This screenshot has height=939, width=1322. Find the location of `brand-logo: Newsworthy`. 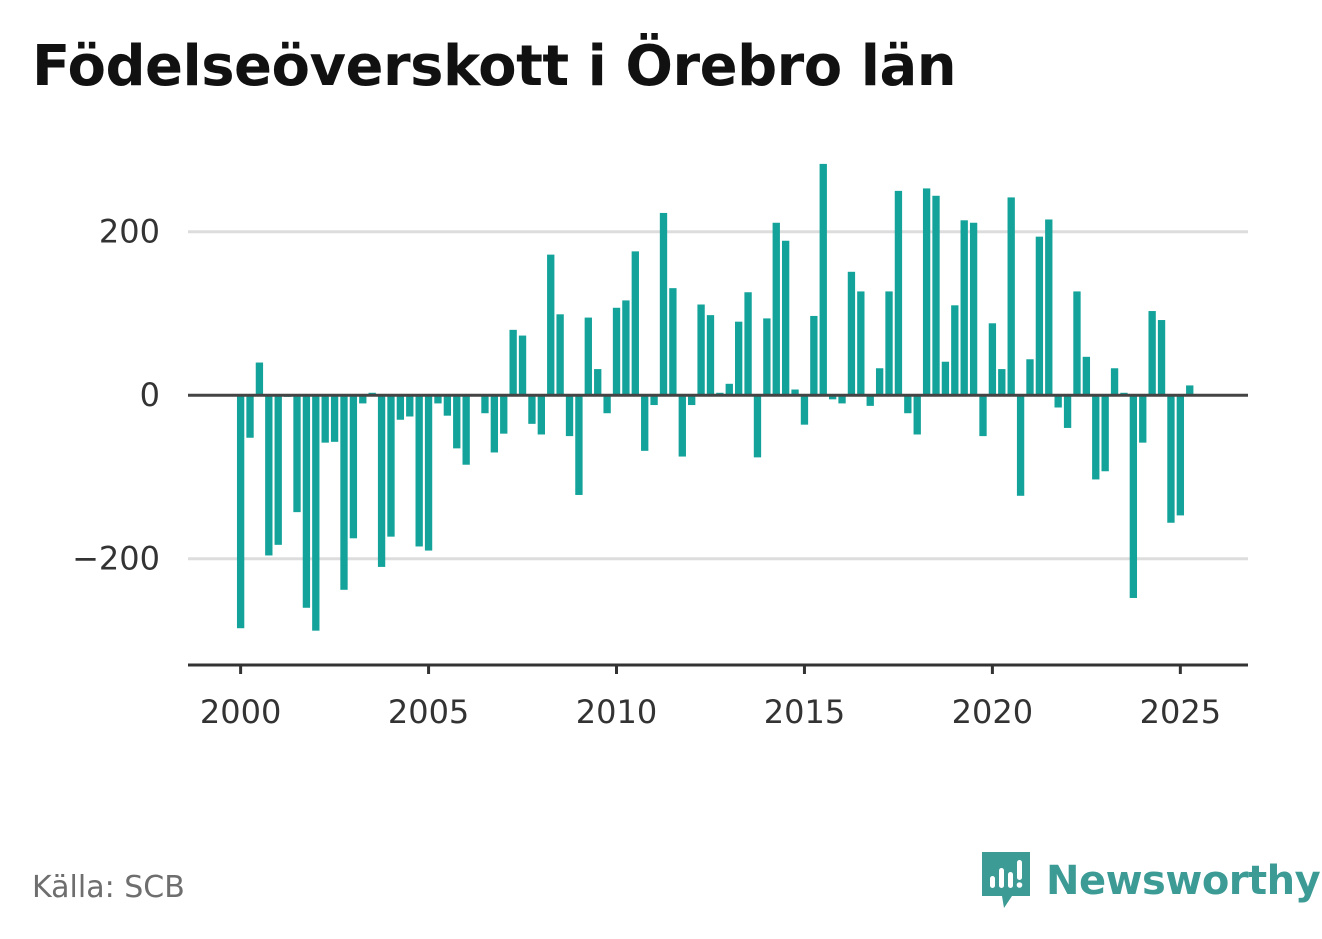

brand-logo: Newsworthy is located at coordinates (1150, 881).